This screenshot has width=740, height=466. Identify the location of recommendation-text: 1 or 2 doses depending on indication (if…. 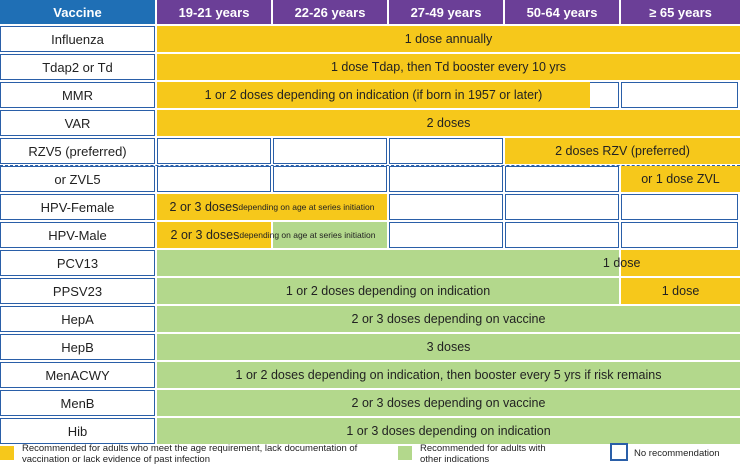
(373, 95).